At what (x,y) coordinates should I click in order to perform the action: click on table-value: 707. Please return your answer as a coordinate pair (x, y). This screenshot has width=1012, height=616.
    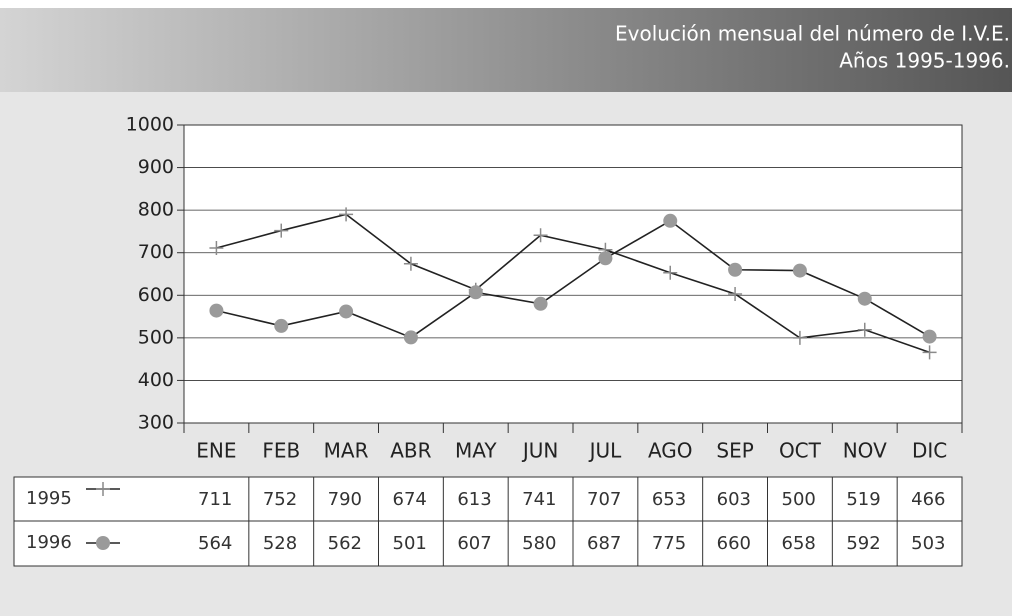
    Looking at the image, I should click on (604, 499).